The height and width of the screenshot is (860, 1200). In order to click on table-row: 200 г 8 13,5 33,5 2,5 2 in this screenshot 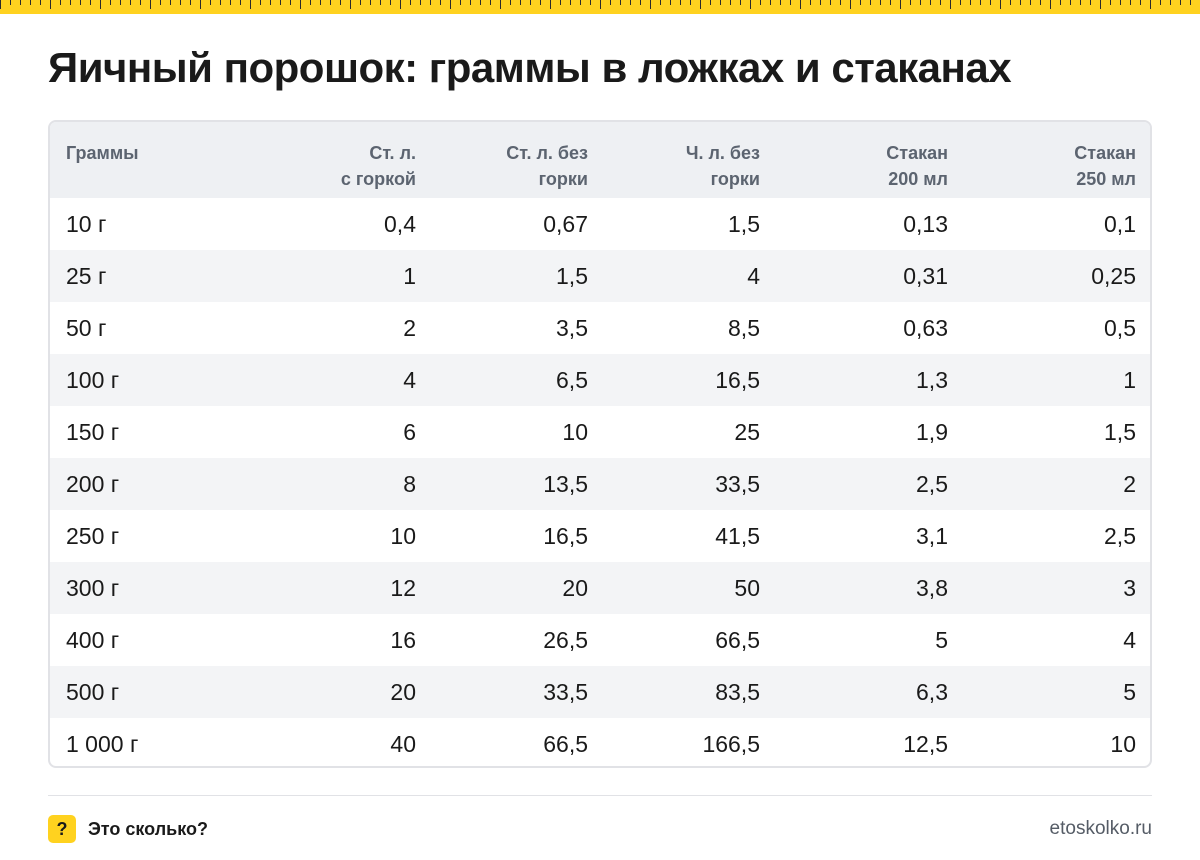, I will do `click(600, 484)`.